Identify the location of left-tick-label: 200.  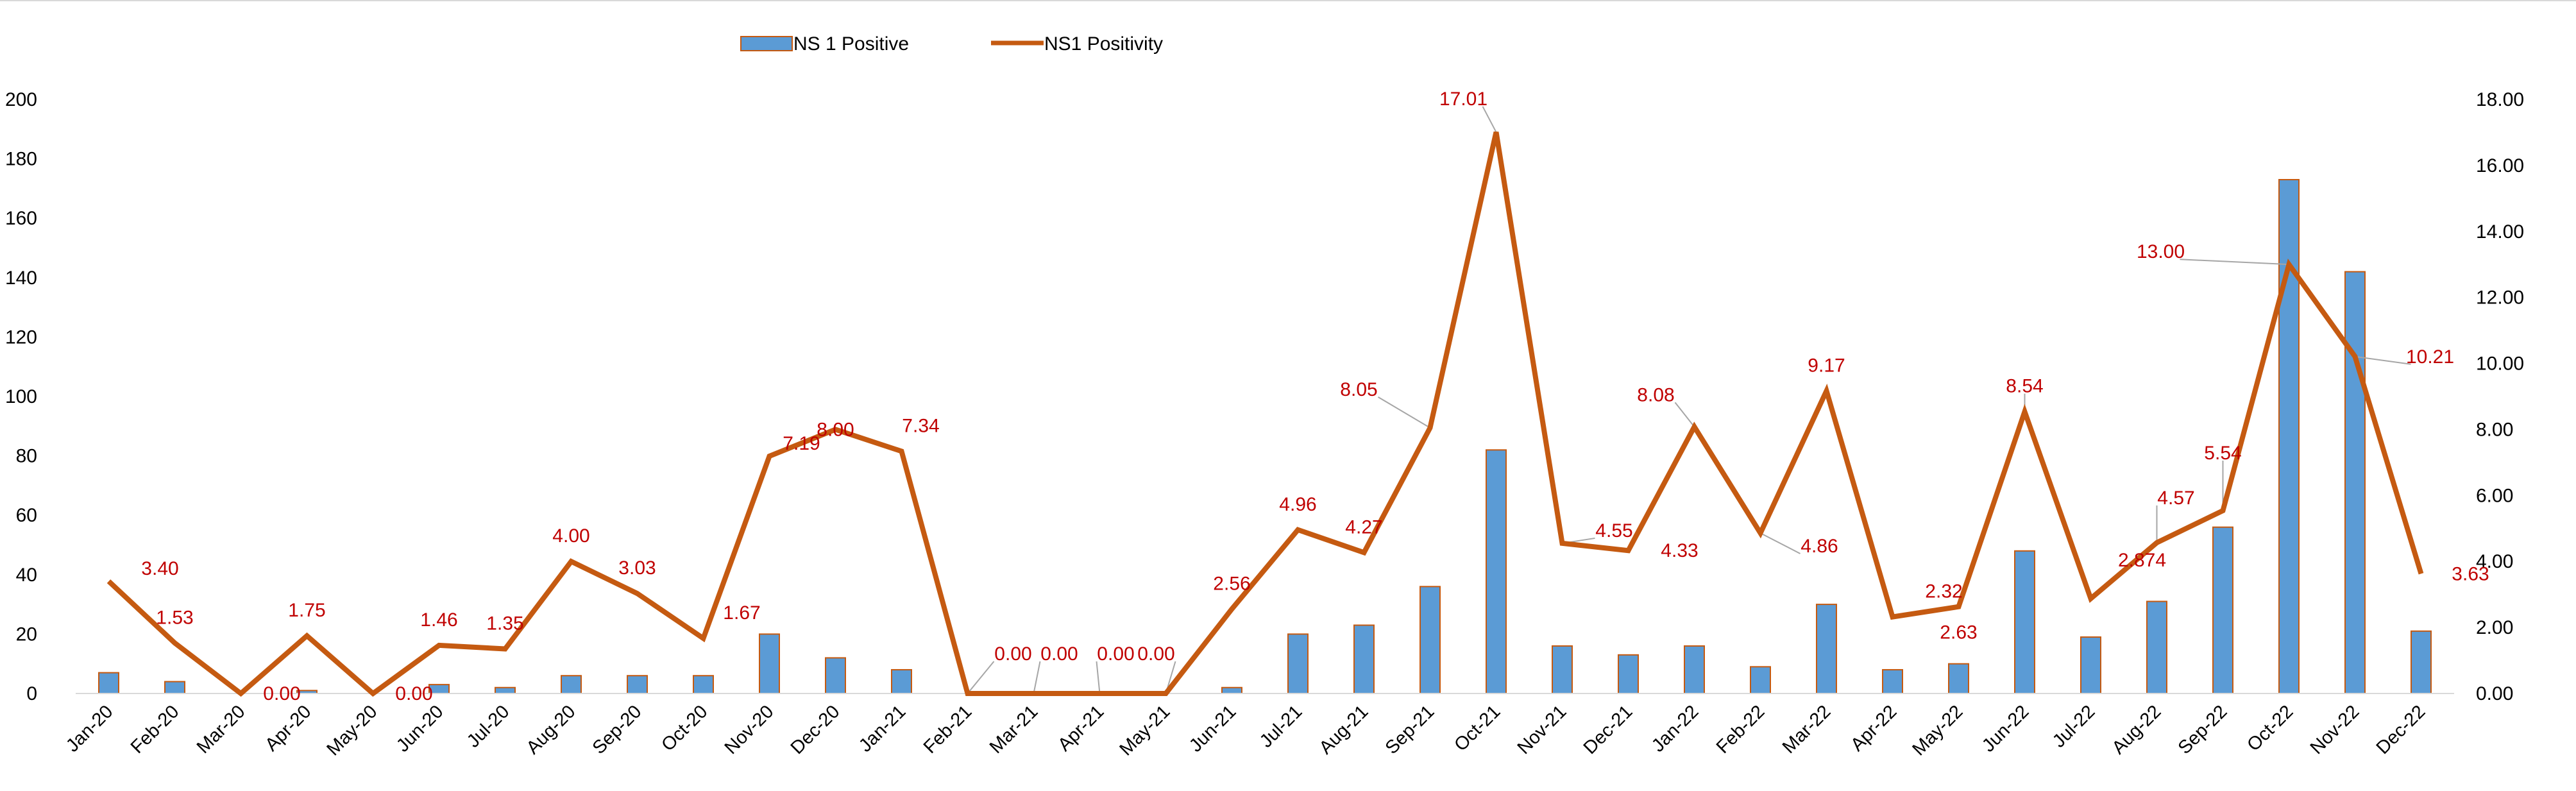
(21, 99).